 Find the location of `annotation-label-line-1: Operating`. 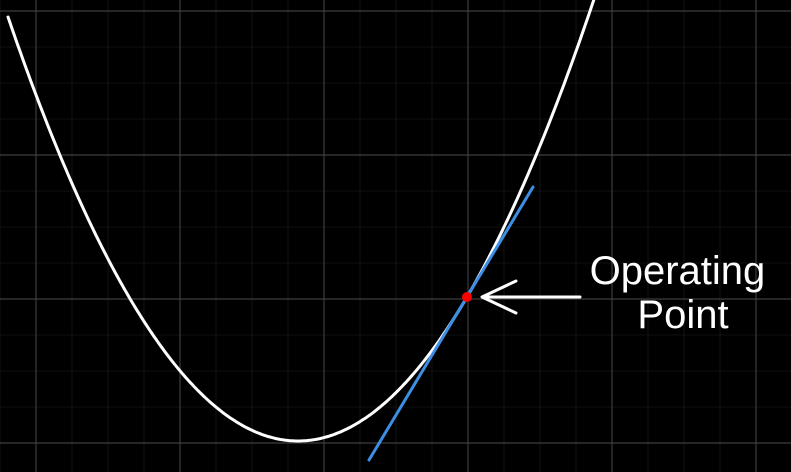

annotation-label-line-1: Operating is located at coordinates (678, 271).